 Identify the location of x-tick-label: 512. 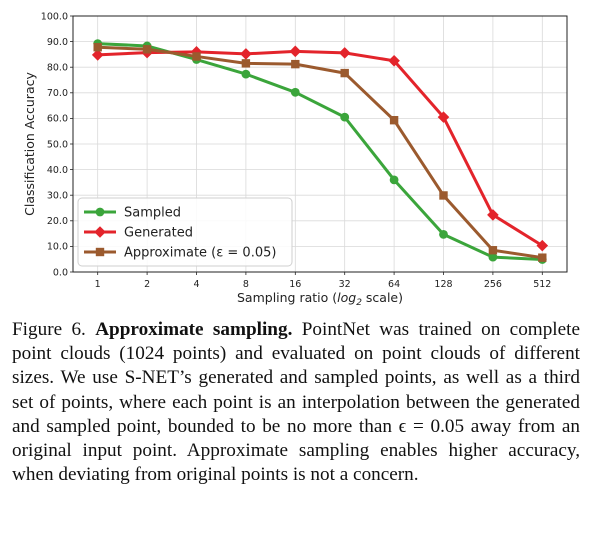
(542, 284).